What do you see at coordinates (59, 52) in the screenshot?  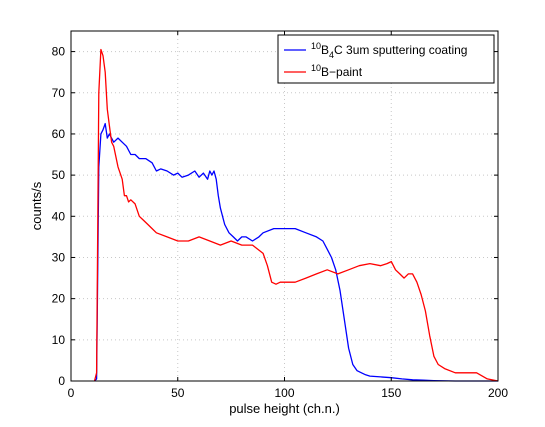 I see `y-tick-label: 80` at bounding box center [59, 52].